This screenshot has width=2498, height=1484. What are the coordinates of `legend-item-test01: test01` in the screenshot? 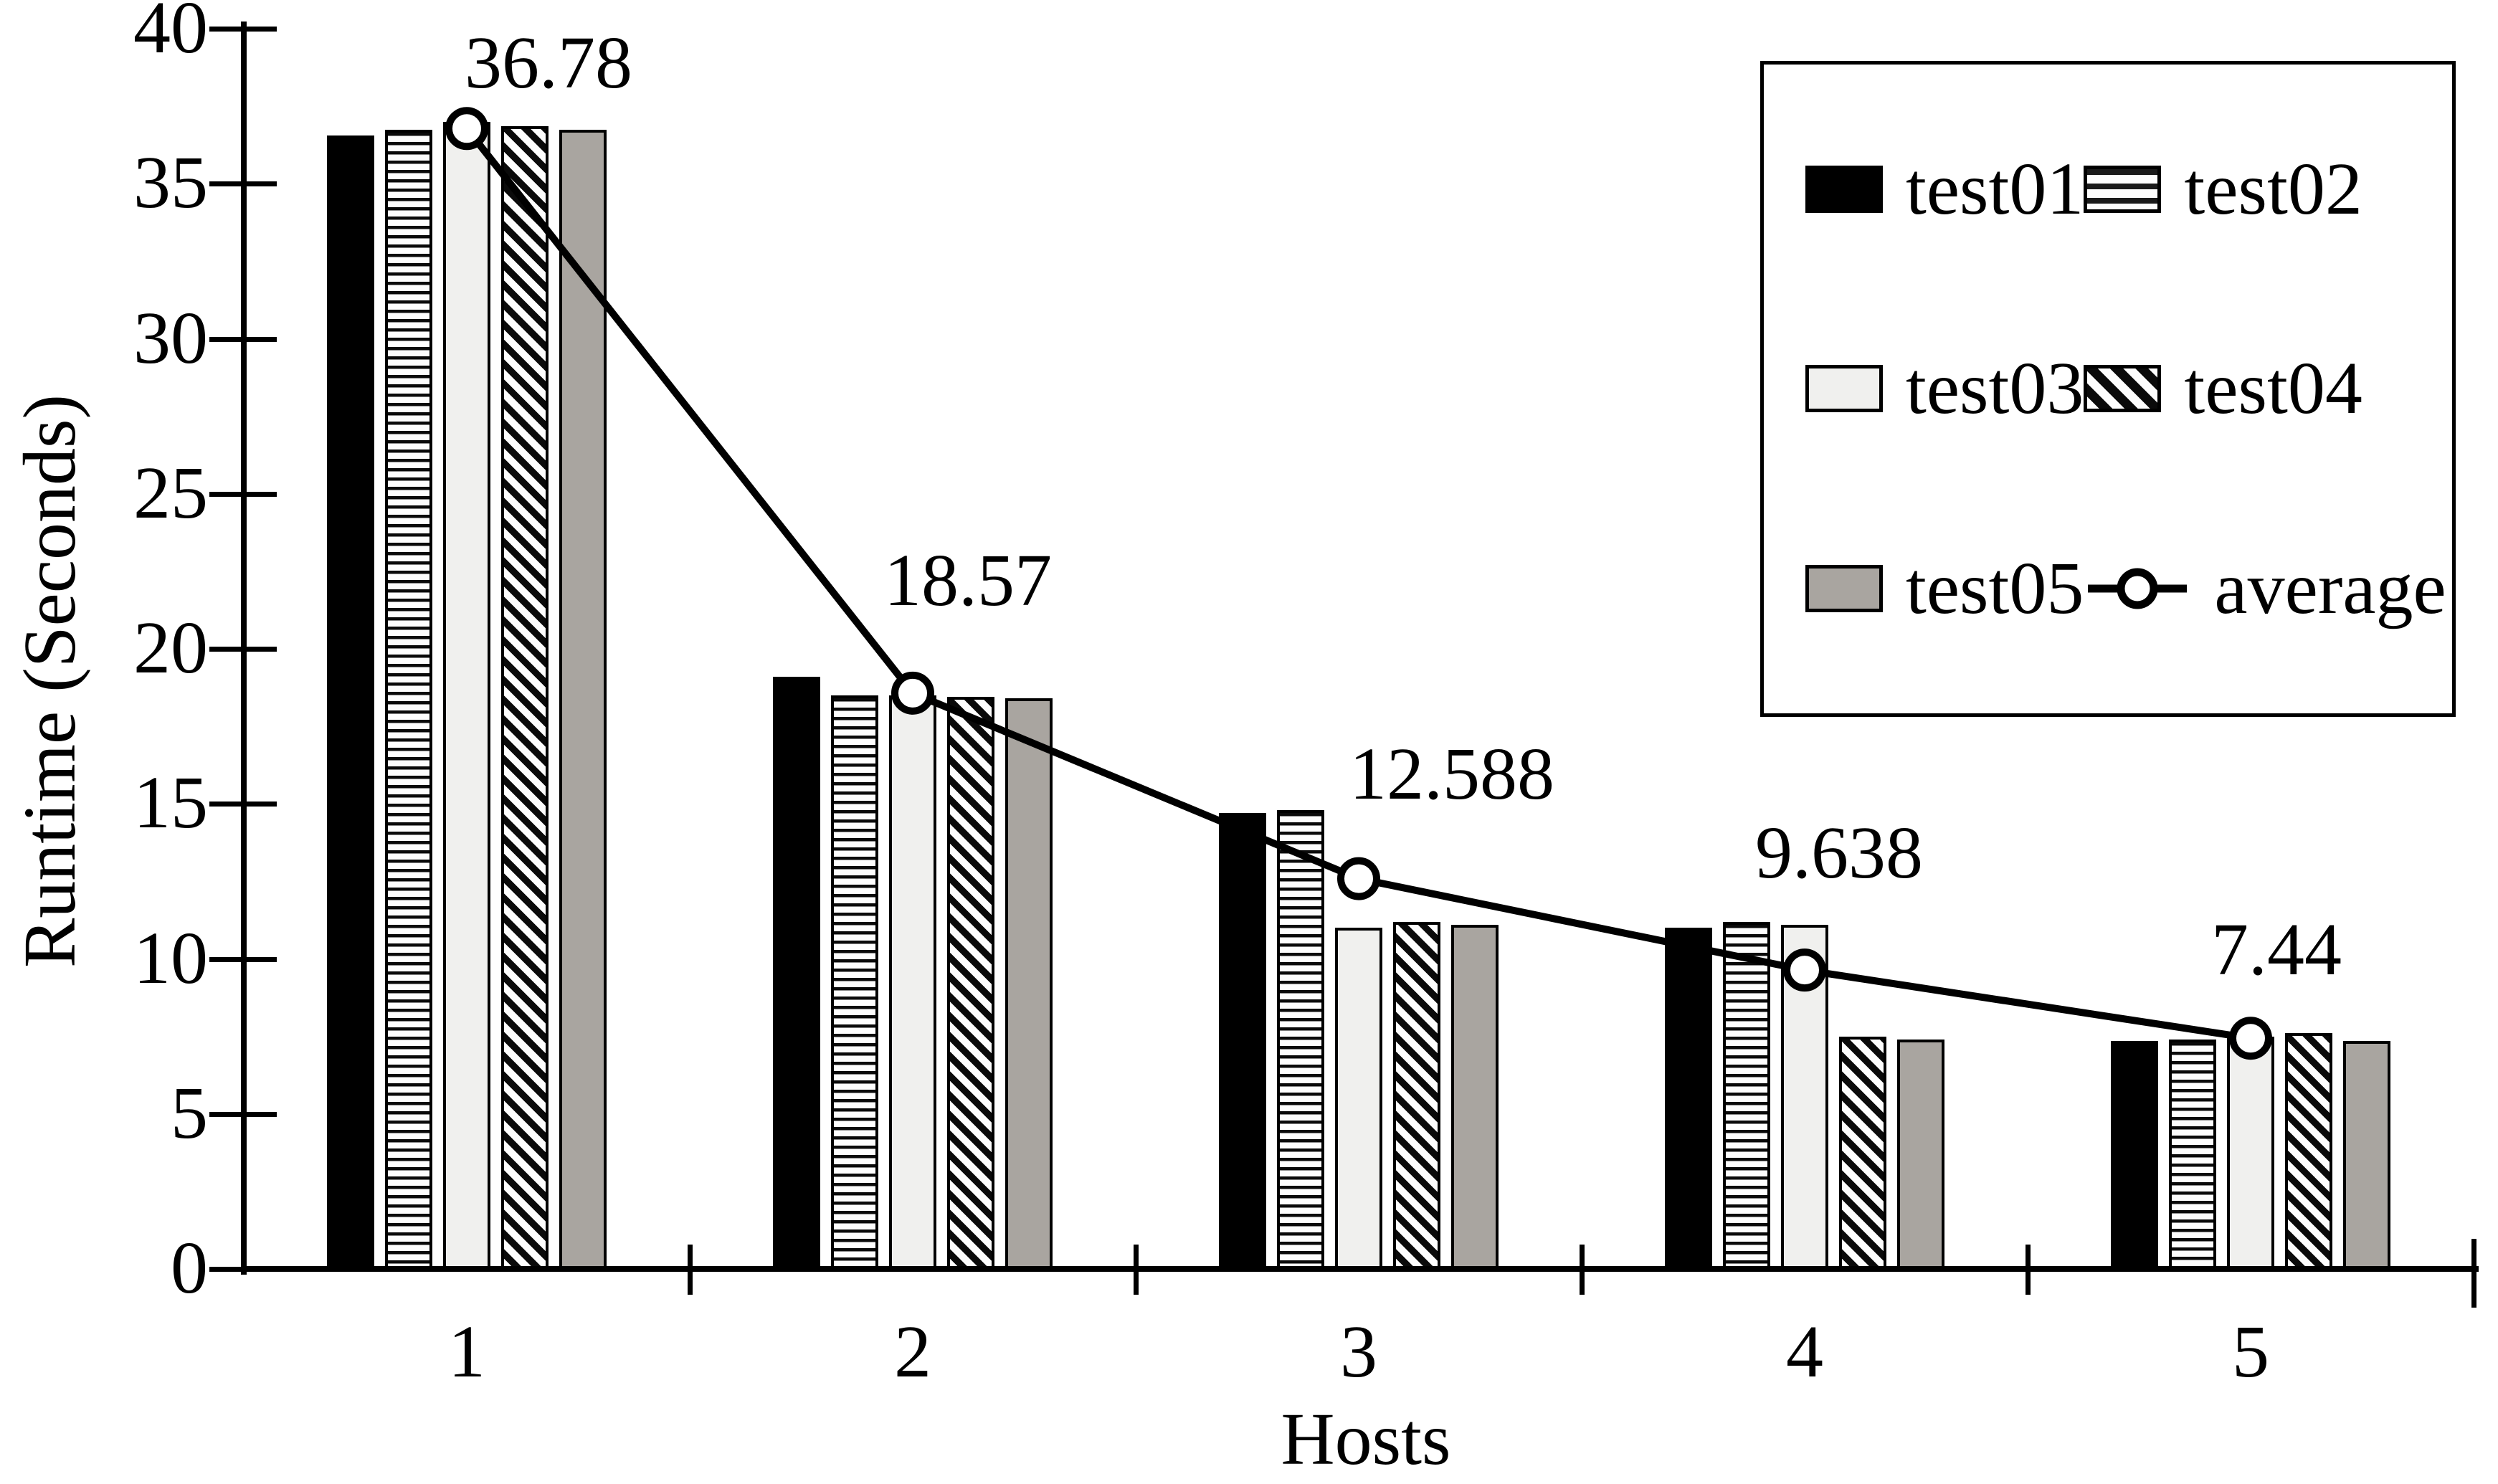 It's located at (1944, 190).